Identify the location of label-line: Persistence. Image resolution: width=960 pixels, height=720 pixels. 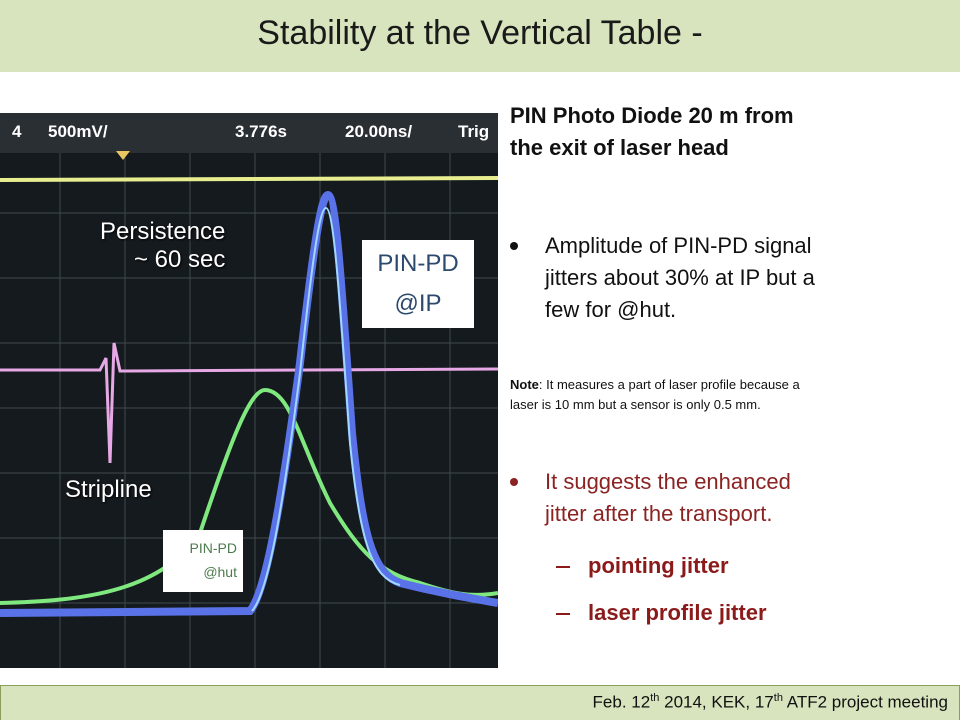
(163, 231).